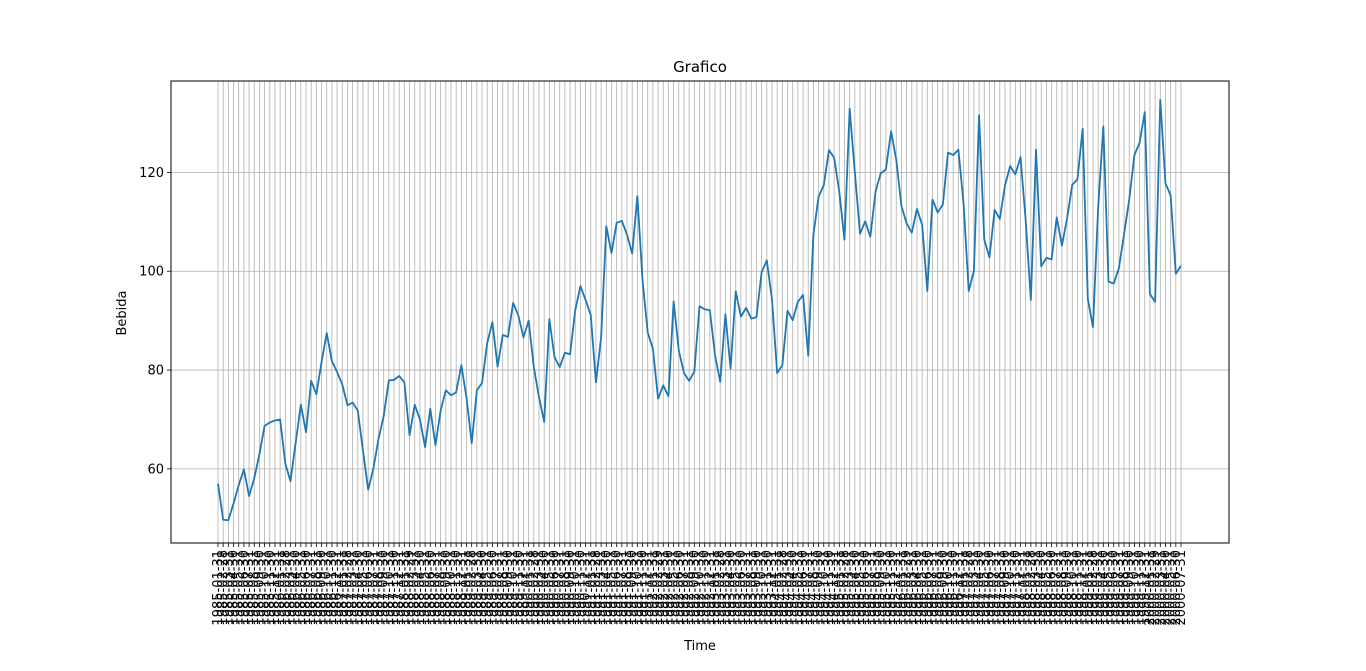  Describe the element at coordinates (565, 588) in the screenshot. I see `x-tick-label: 1990-08-31` at that location.